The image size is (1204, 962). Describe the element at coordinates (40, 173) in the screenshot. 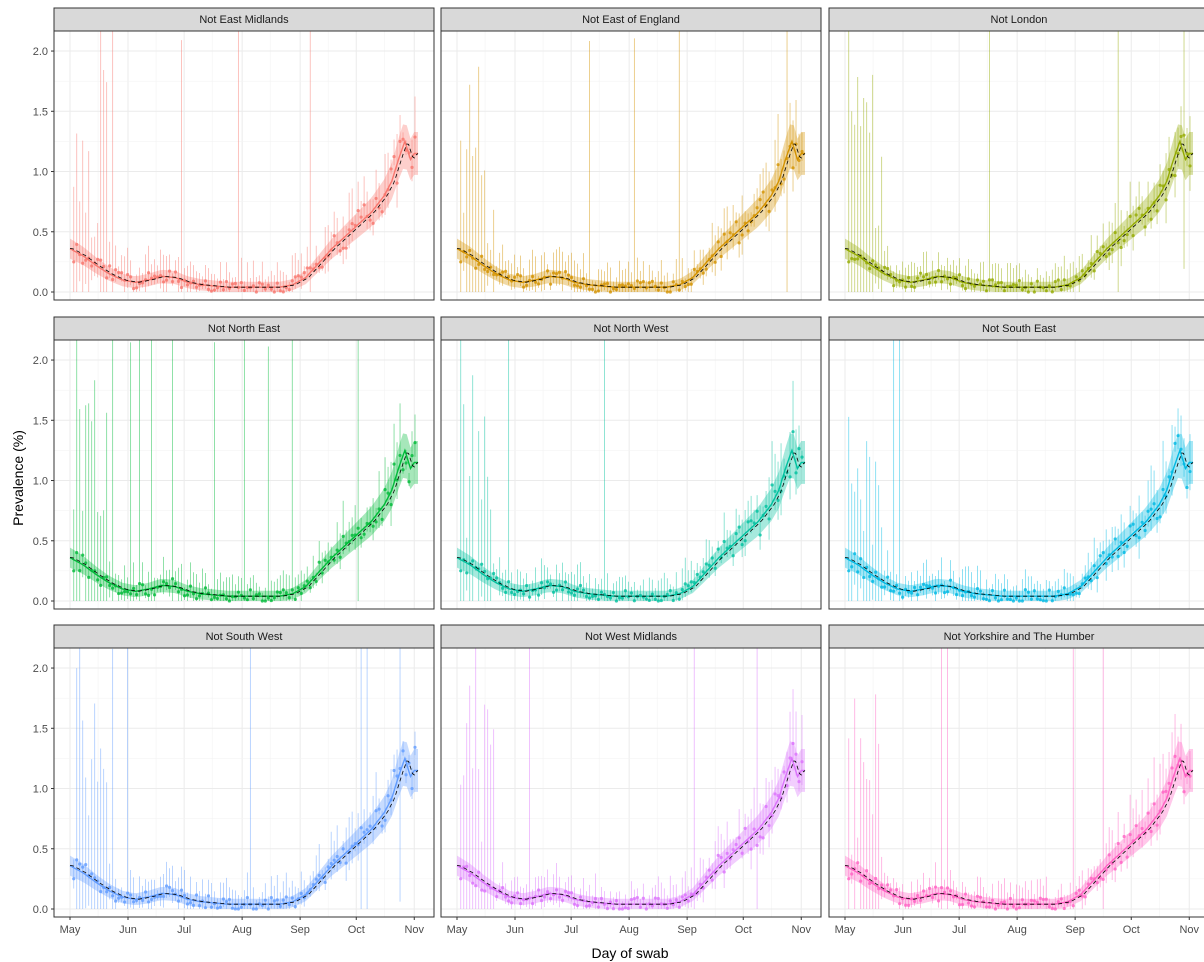

I see `y-tick-label: 1.0` at that location.